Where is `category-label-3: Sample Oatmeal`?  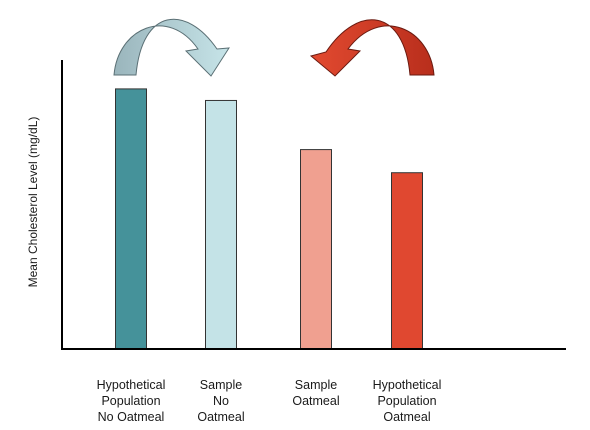 category-label-3: Sample Oatmeal is located at coordinates (315, 393).